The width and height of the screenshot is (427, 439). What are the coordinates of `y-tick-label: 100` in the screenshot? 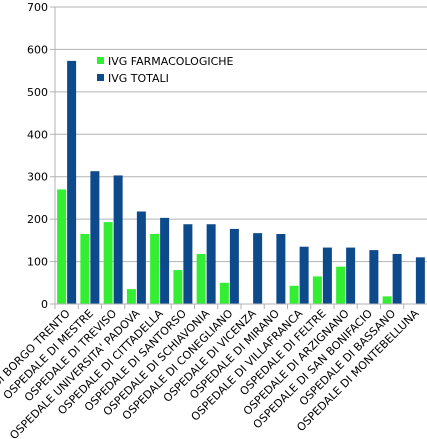 It's located at (37, 262).